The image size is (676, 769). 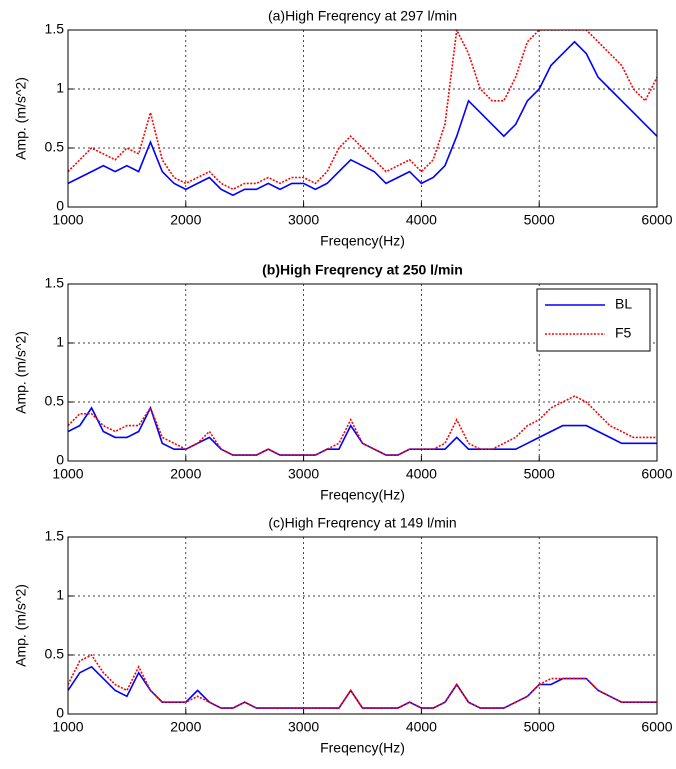 What do you see at coordinates (362, 16) in the screenshot?
I see `chart-title: (a)High Freqrency at 297 l/min` at bounding box center [362, 16].